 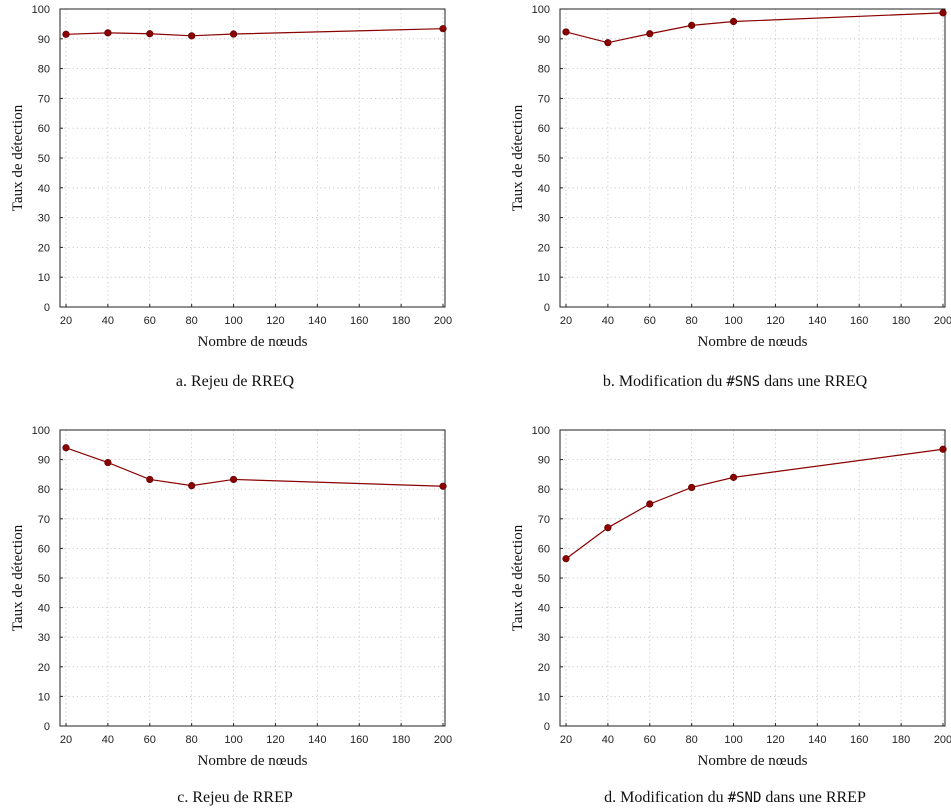 What do you see at coordinates (44, 668) in the screenshot?
I see `chart-c-y-tick-label-20: 20` at bounding box center [44, 668].